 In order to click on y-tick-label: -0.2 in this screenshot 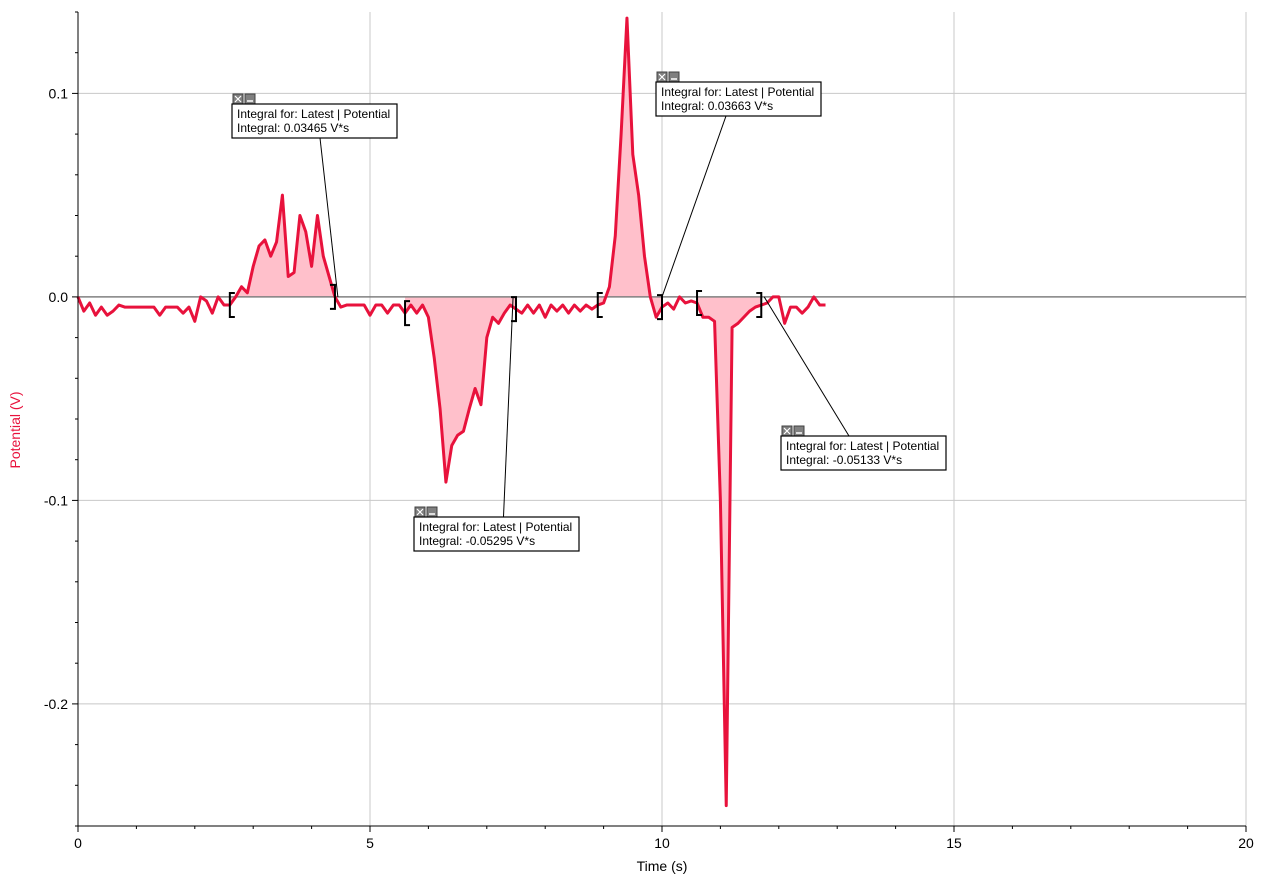, I will do `click(56, 704)`.